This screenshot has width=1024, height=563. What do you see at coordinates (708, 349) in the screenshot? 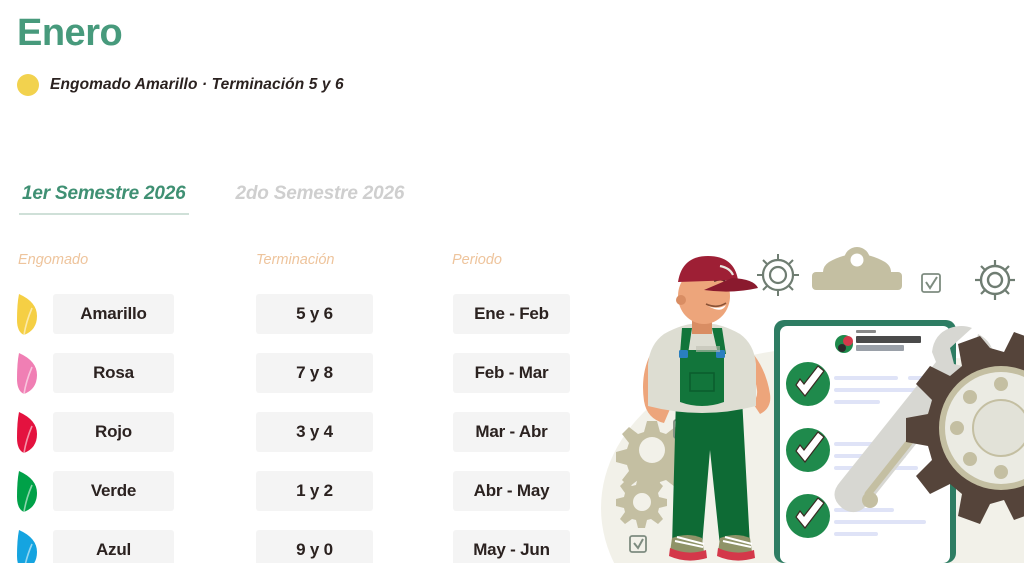
I see `shirt-logo` at bounding box center [708, 349].